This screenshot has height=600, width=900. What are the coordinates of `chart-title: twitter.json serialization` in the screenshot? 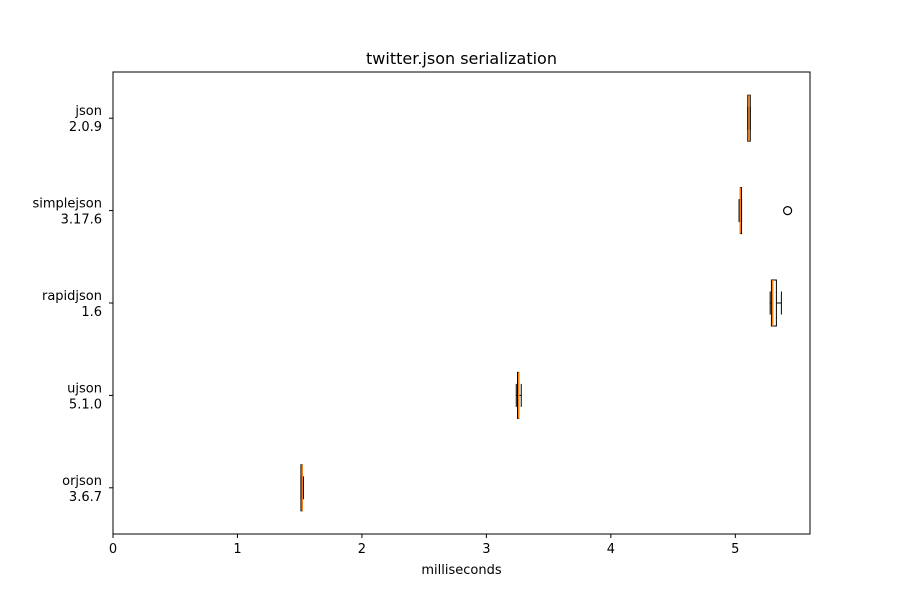 It's located at (461, 58).